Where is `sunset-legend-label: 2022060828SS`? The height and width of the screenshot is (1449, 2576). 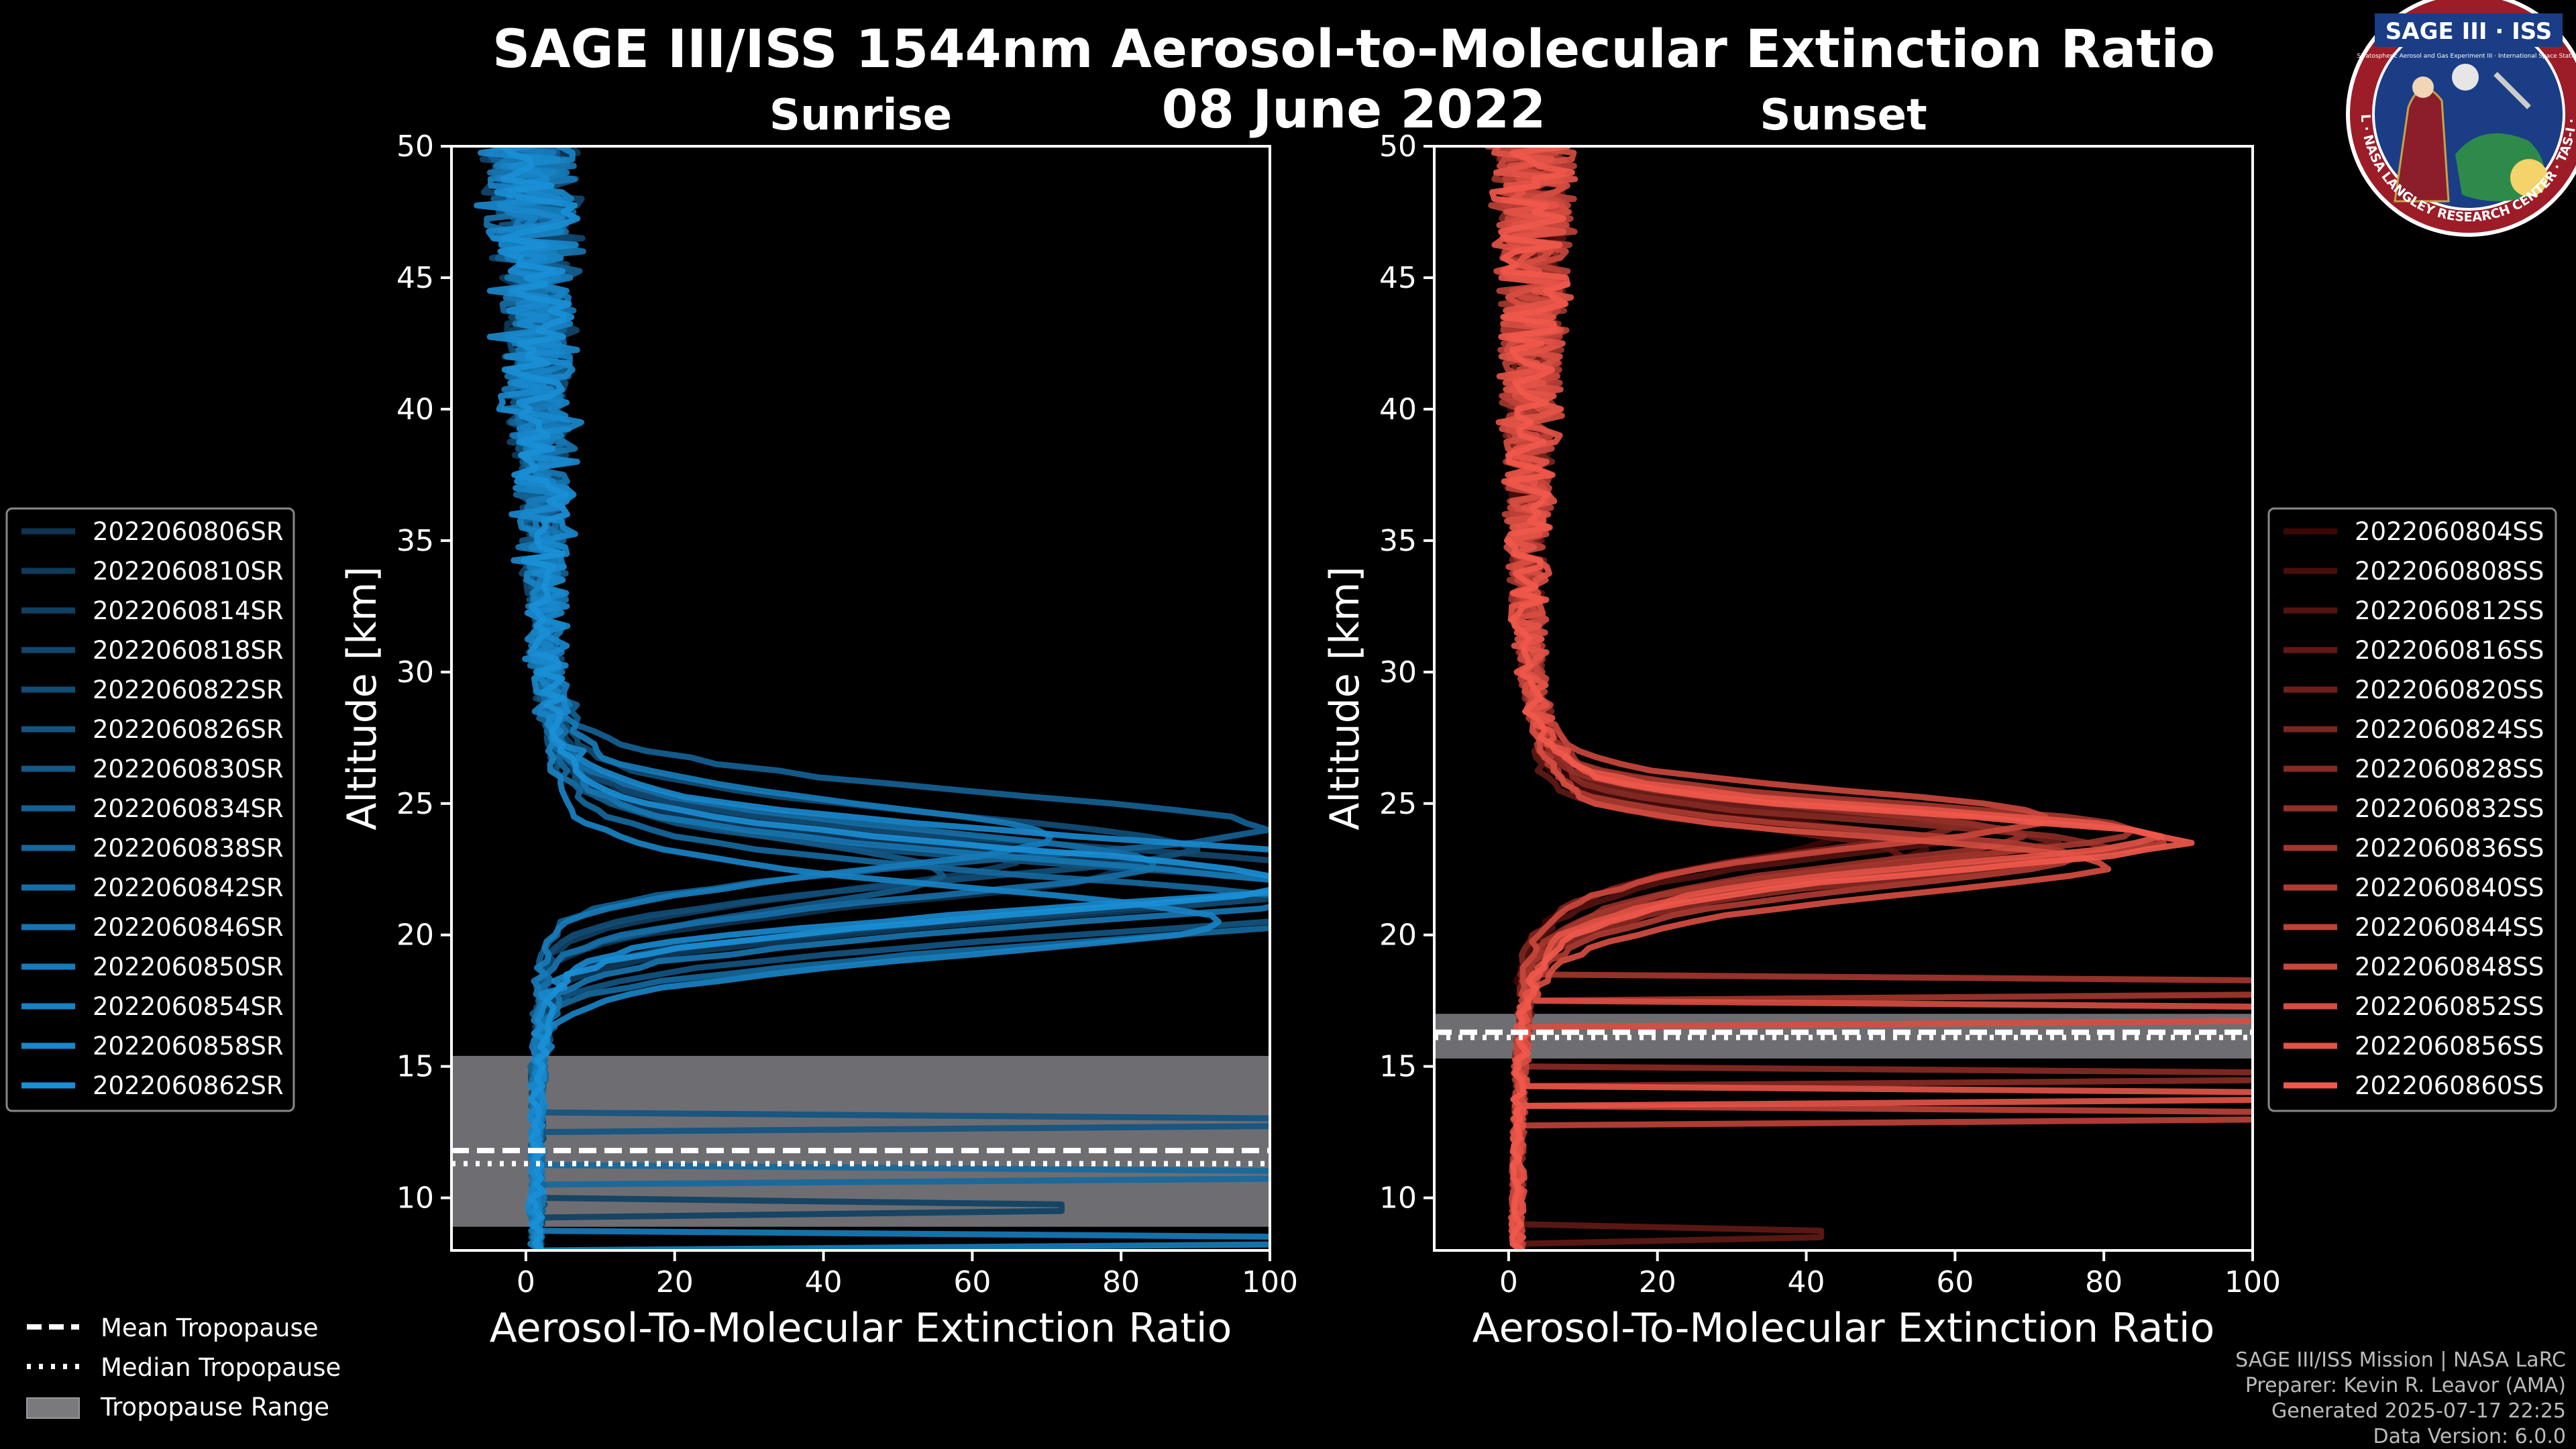
sunset-legend-label: 2022060828SS is located at coordinates (2449, 769).